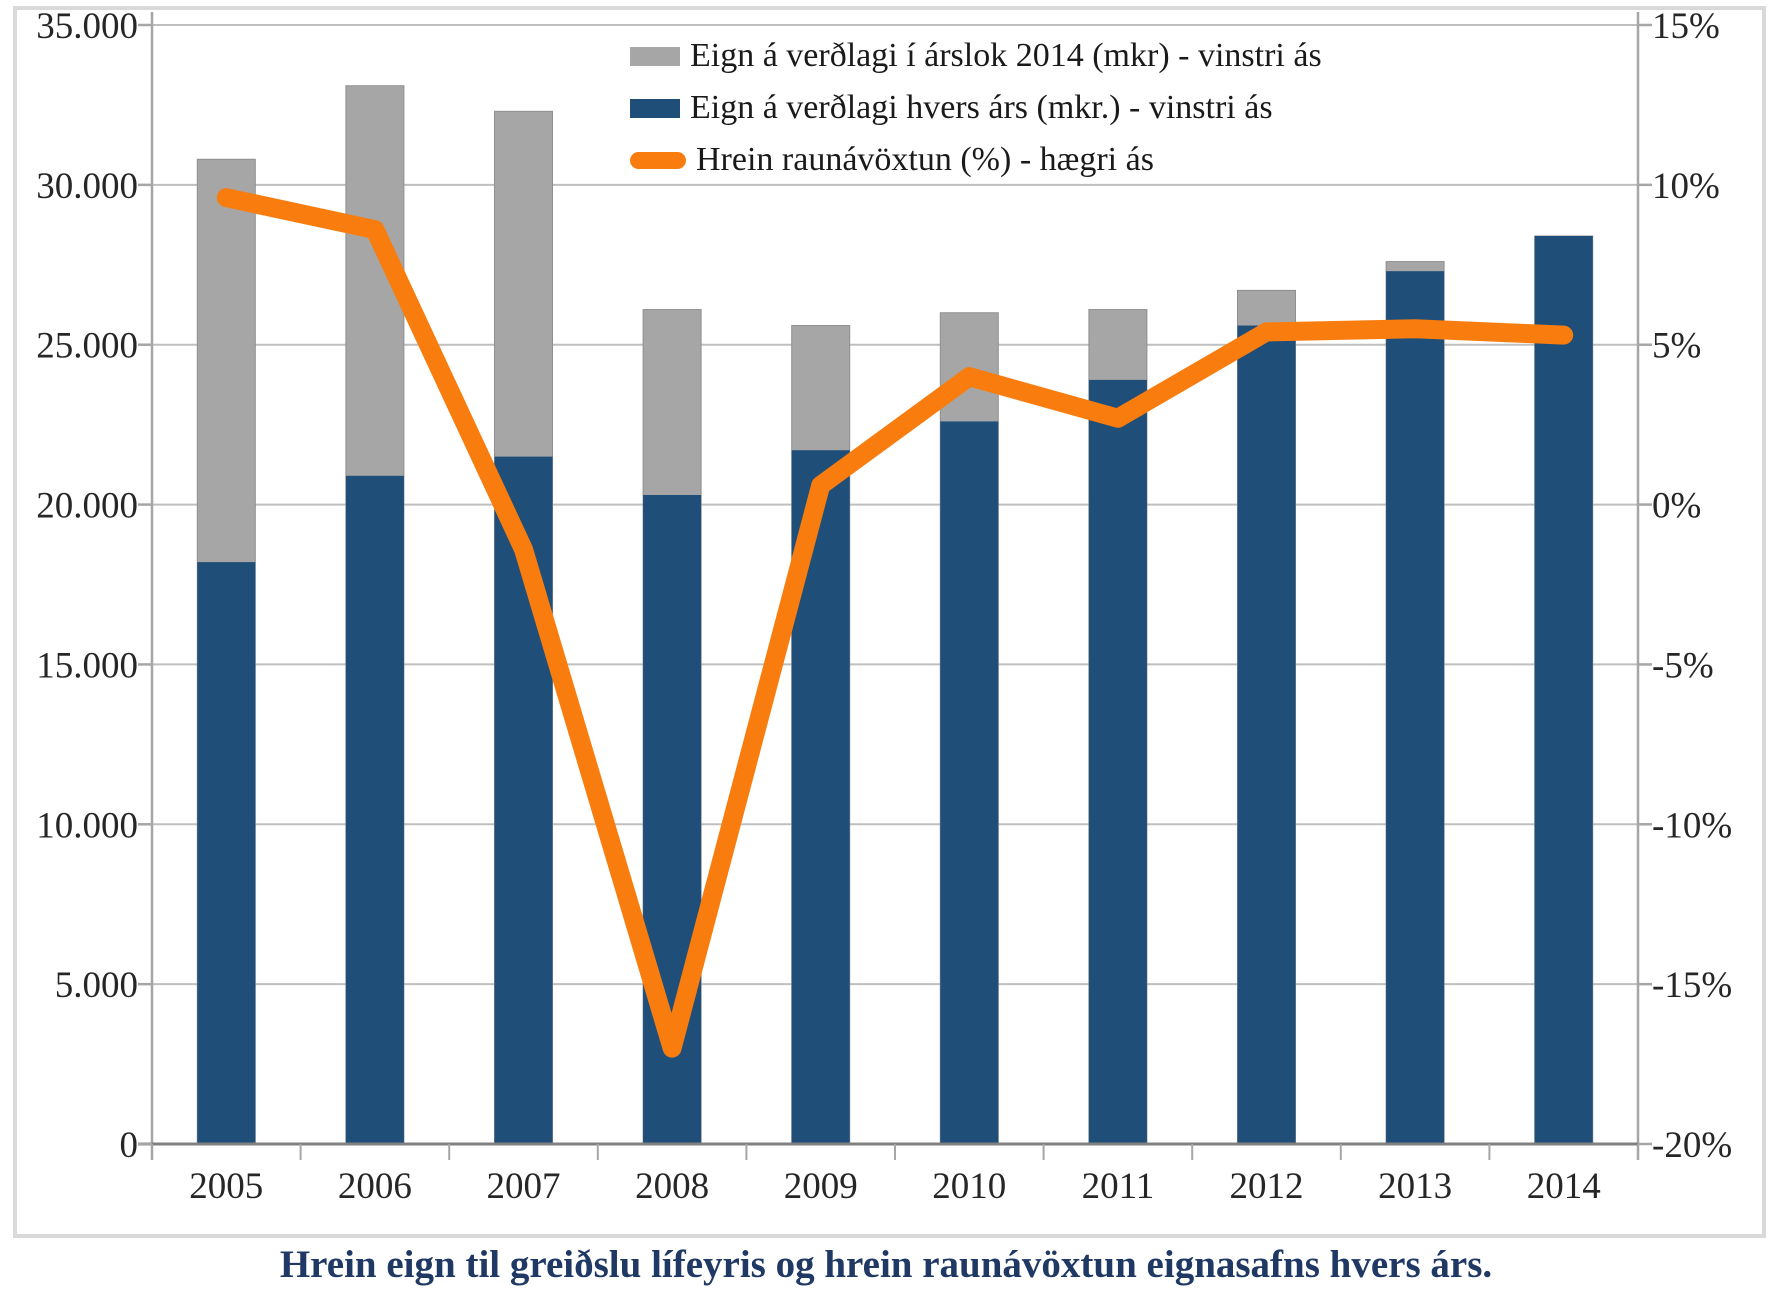 This screenshot has height=1302, width=1772. What do you see at coordinates (87, 346) in the screenshot?
I see `left-axis-tick-label: 25.000` at bounding box center [87, 346].